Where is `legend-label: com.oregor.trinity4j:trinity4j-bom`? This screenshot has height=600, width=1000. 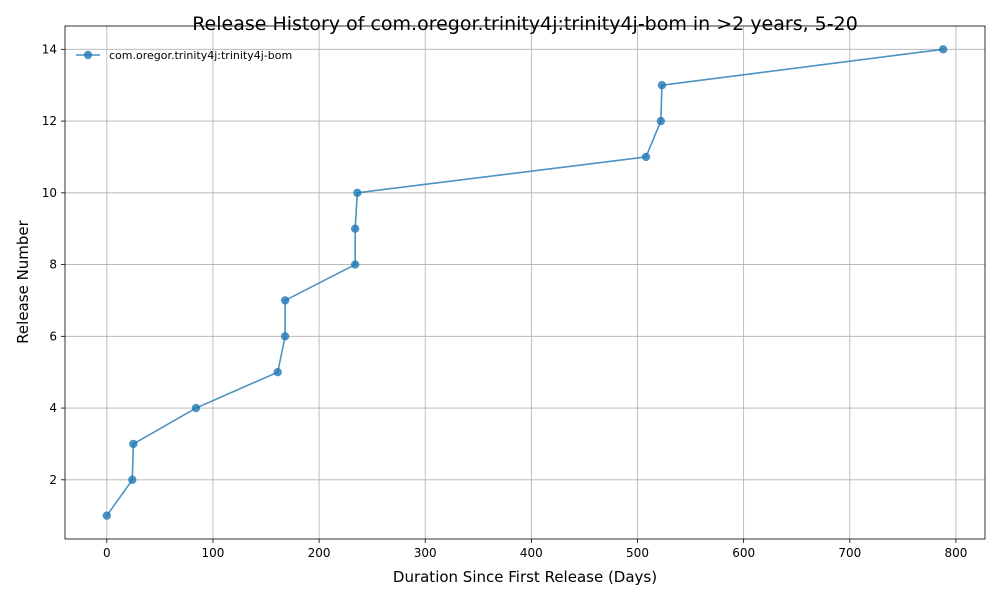
legend-label: com.oregor.trinity4j:trinity4j-bom is located at coordinates (200, 55).